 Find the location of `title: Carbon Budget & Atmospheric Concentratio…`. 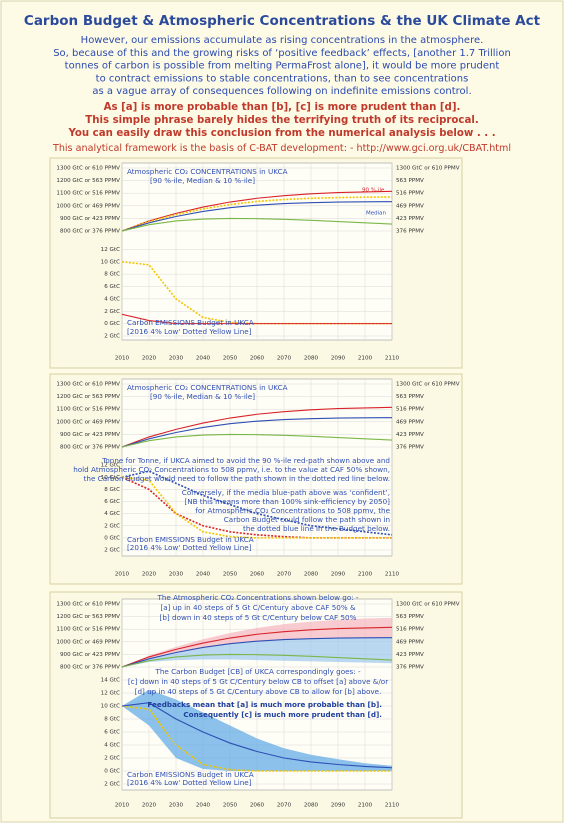

title: Carbon Budget & Atmospheric Concentratio… is located at coordinates (282, 21).